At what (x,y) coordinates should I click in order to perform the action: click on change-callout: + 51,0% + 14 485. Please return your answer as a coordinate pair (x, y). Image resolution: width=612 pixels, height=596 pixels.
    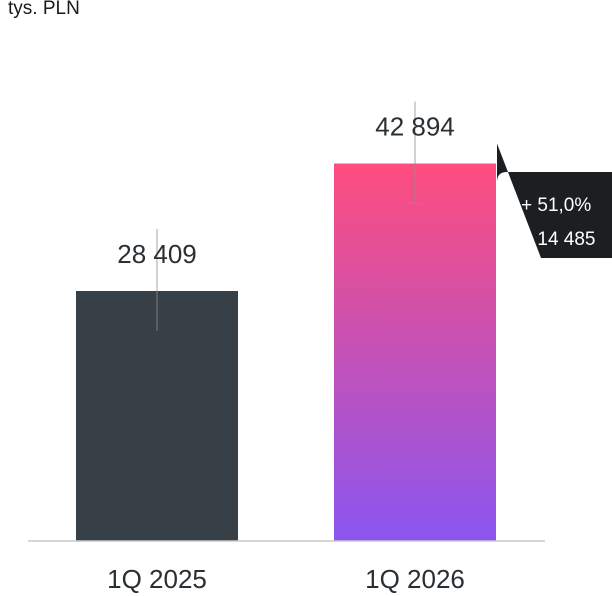
    Looking at the image, I should click on (554, 200).